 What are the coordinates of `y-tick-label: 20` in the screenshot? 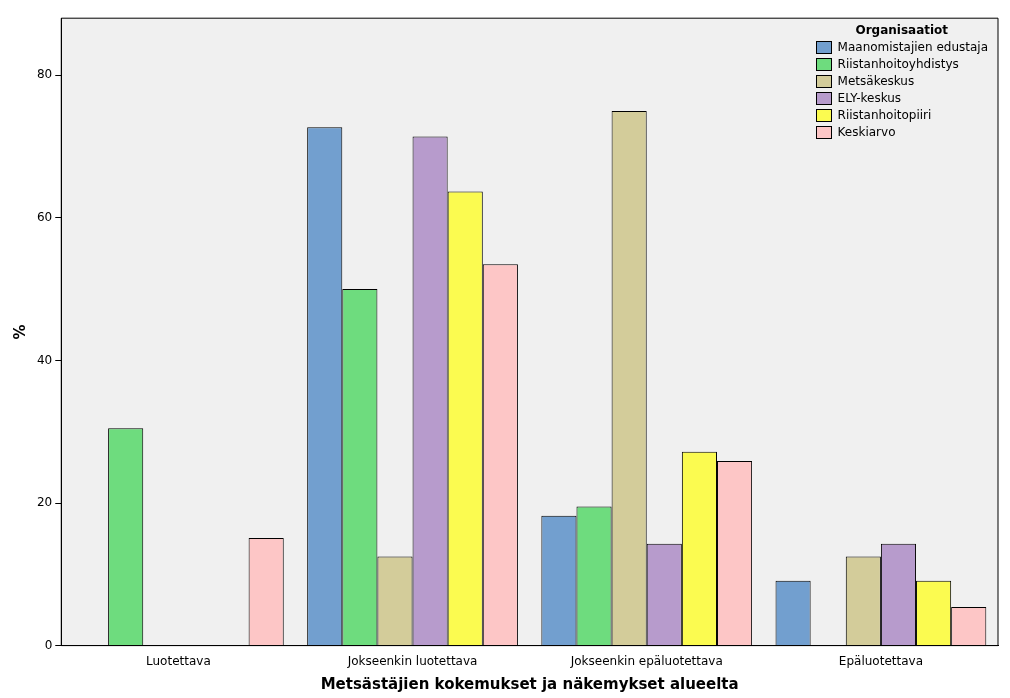 It's located at (44, 502).